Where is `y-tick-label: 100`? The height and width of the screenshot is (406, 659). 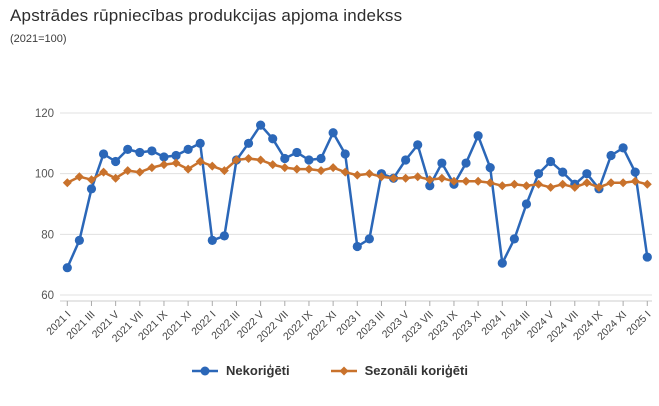 y-tick-label: 100 is located at coordinates (44, 175).